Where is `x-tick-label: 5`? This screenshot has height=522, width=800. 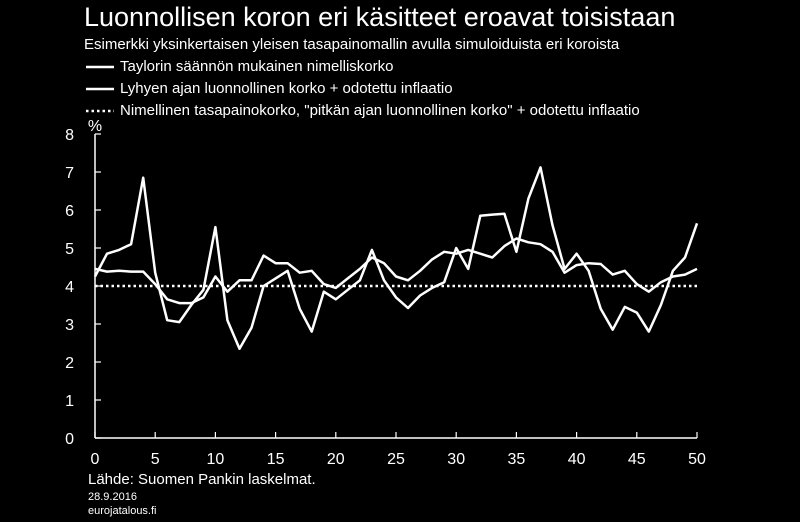 x-tick-label: 5 is located at coordinates (155, 459).